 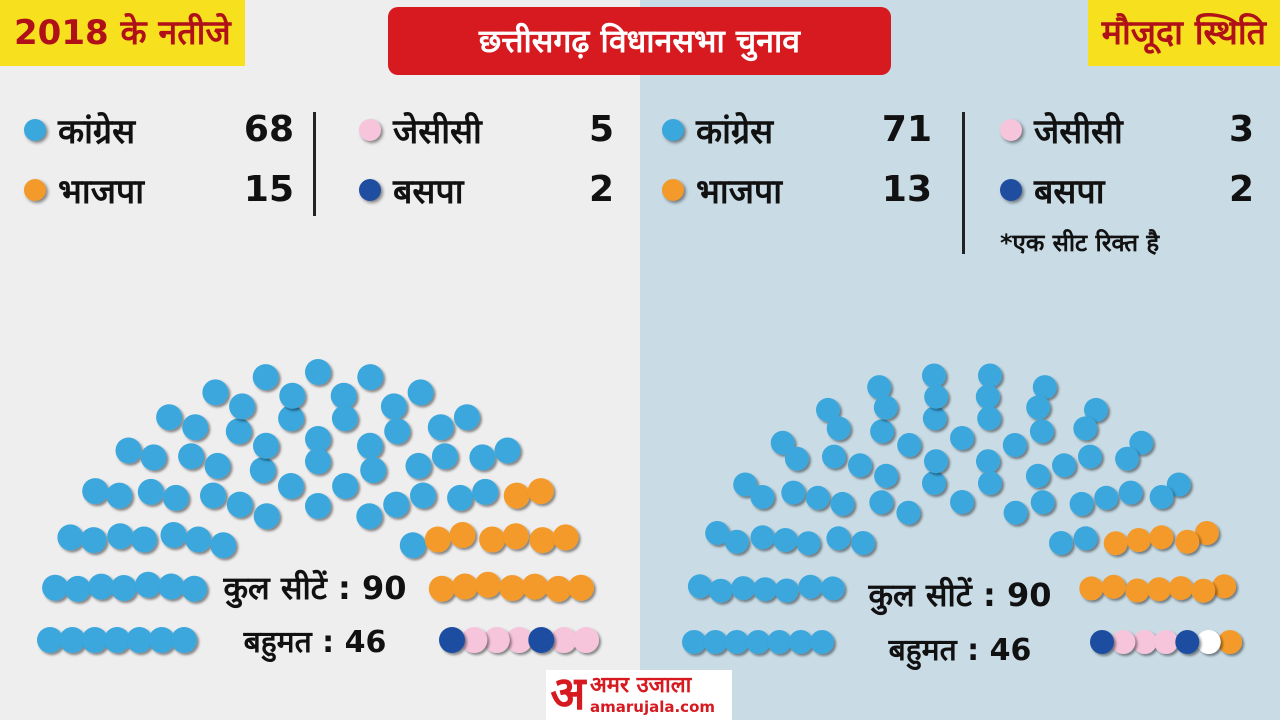 I want to click on page-title: छत्तीसगढ़ विधानसभा चुनाव, so click(x=639, y=41).